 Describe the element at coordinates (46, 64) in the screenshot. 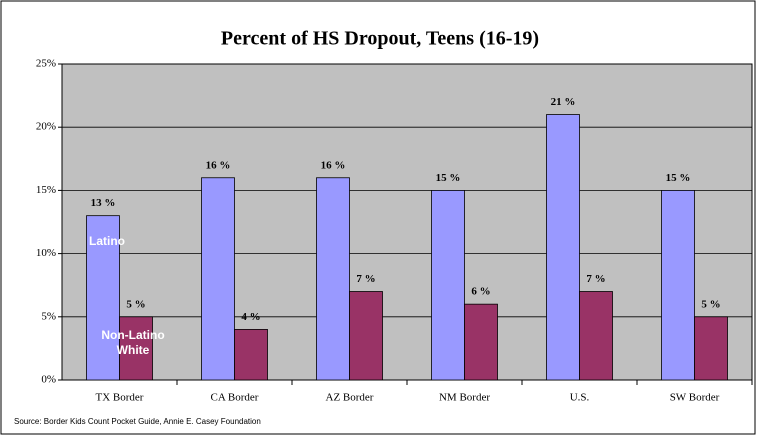

I see `y-tick-label: 25%` at that location.